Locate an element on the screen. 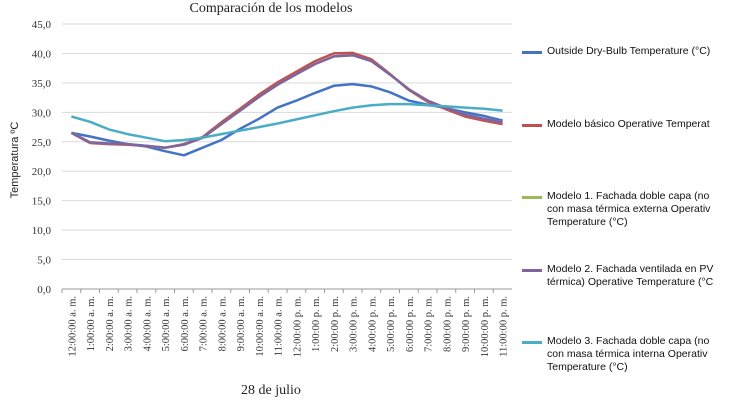 The image size is (736, 403). x-tick-label: 3:00:00 p. m. is located at coordinates (354, 324).